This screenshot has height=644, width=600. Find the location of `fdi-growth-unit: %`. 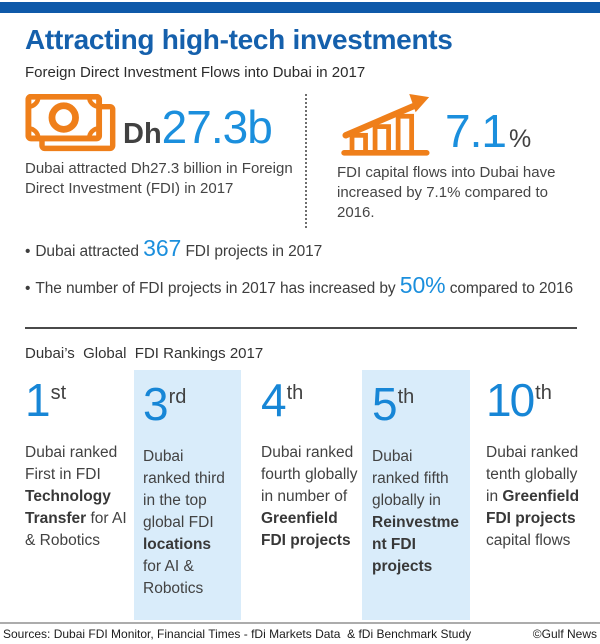

fdi-growth-unit: % is located at coordinates (520, 139).